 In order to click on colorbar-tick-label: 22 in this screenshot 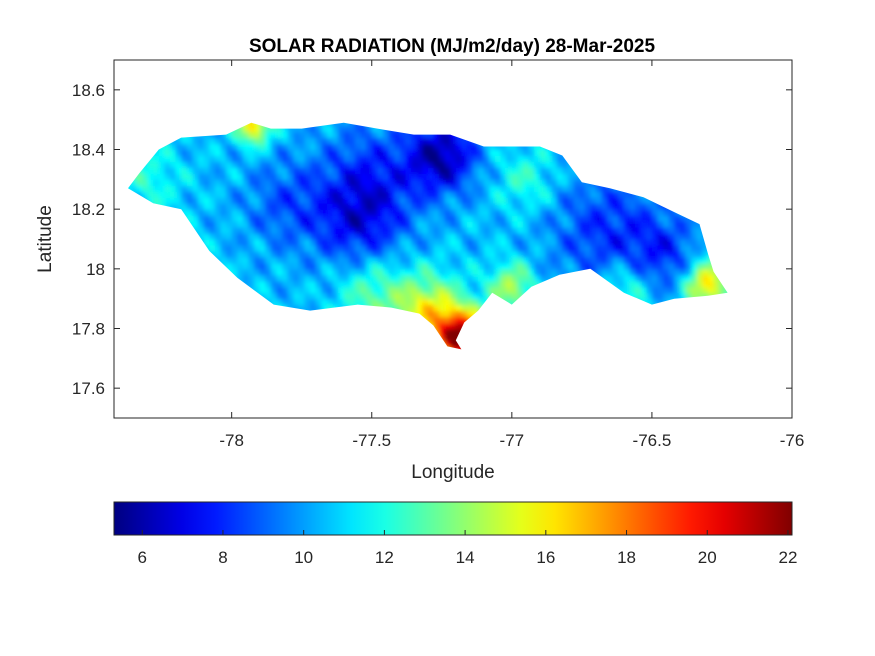, I will do `click(788, 557)`.